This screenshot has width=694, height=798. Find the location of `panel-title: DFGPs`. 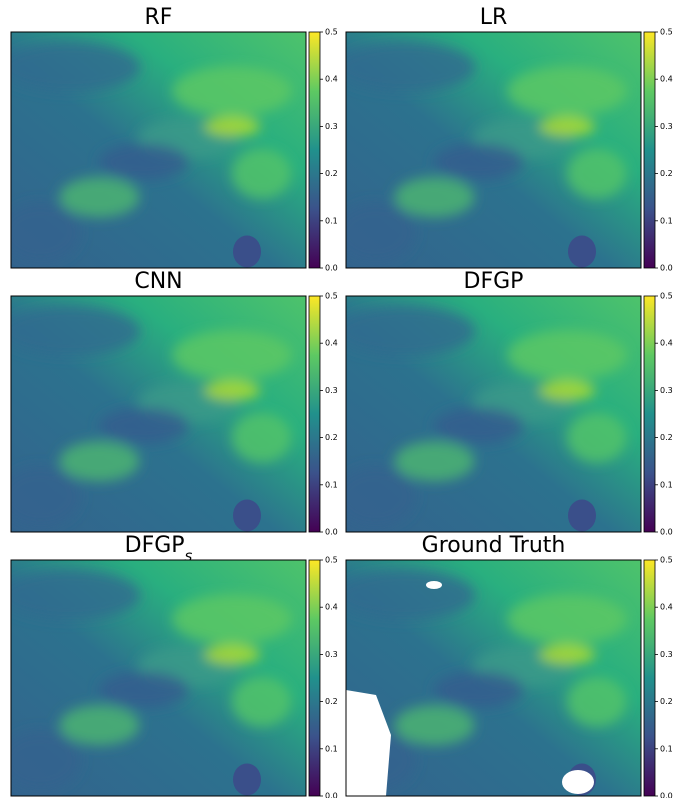

panel-title: DFGPs is located at coordinates (159, 549).